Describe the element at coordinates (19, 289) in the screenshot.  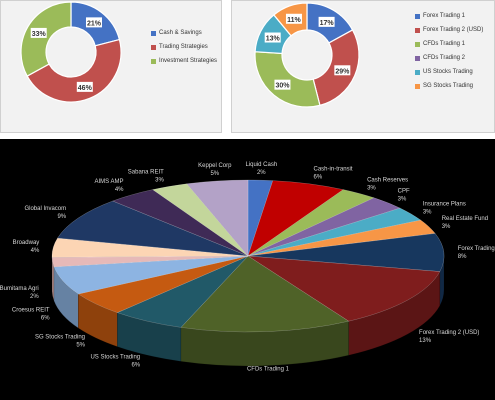
I see `pie3d-category-label: Bumitama Agri` at that location.